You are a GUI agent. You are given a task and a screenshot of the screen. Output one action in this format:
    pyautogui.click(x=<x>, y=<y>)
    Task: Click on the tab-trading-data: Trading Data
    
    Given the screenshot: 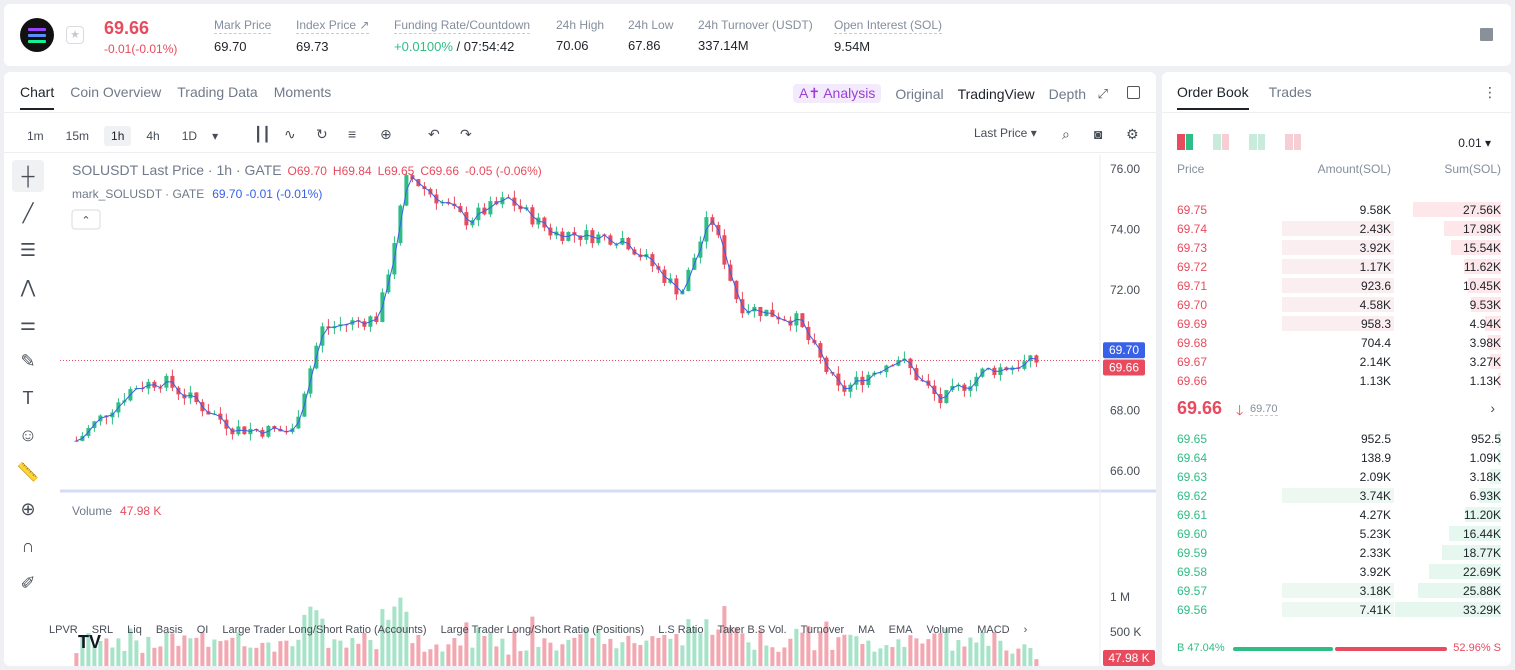 What is the action you would take?
    pyautogui.click(x=217, y=92)
    